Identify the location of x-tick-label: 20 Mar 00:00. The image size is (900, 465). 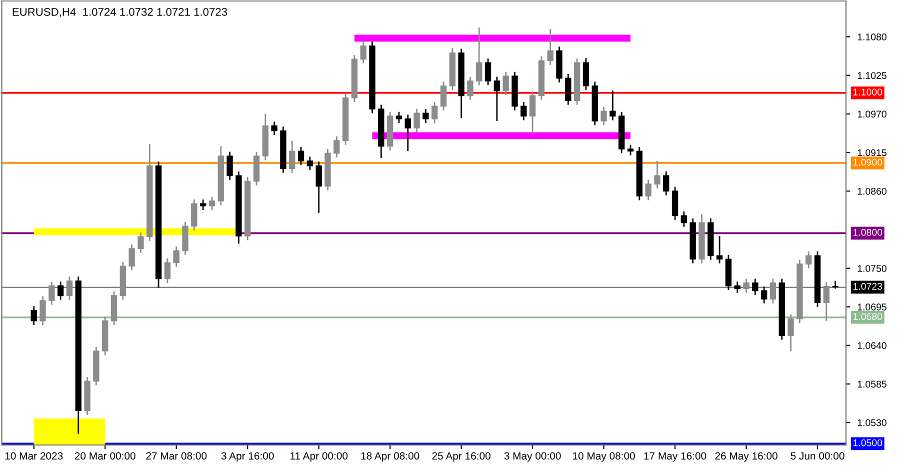
(105, 456).